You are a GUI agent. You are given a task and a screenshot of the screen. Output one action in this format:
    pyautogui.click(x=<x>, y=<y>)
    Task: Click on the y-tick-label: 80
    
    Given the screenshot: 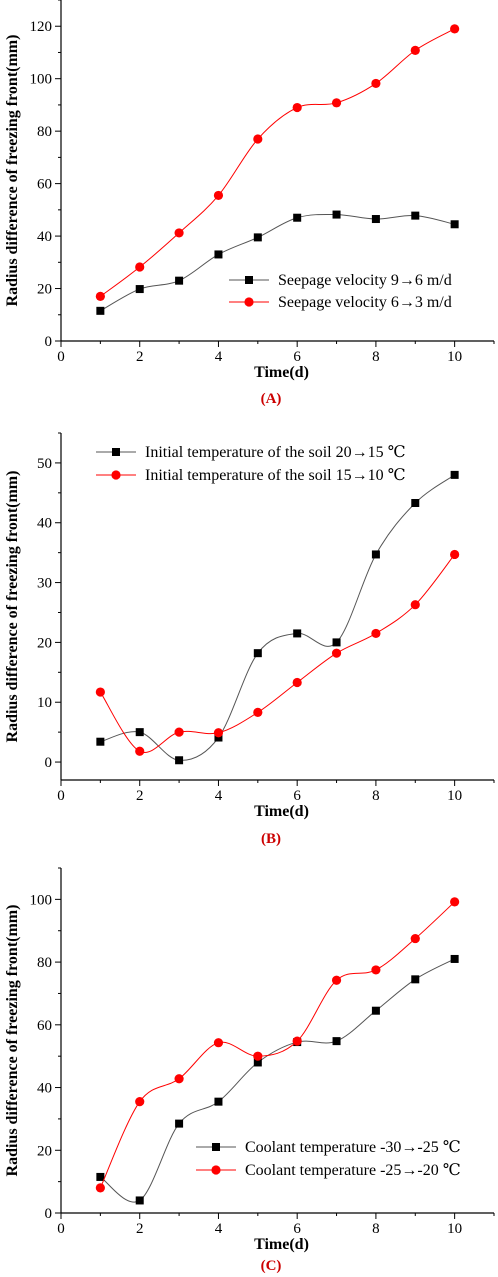 What is the action you would take?
    pyautogui.click(x=44, y=132)
    